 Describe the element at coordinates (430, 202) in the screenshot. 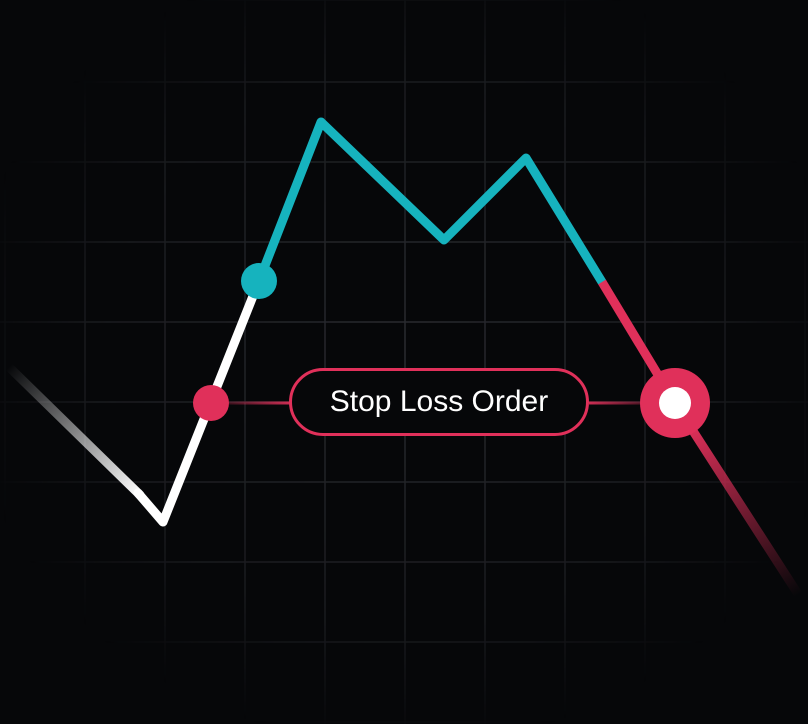

I see `price-line-active` at that location.